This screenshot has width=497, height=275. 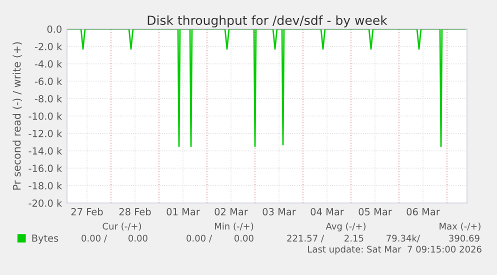 I want to click on text: Max (-/+), so click(x=460, y=226).